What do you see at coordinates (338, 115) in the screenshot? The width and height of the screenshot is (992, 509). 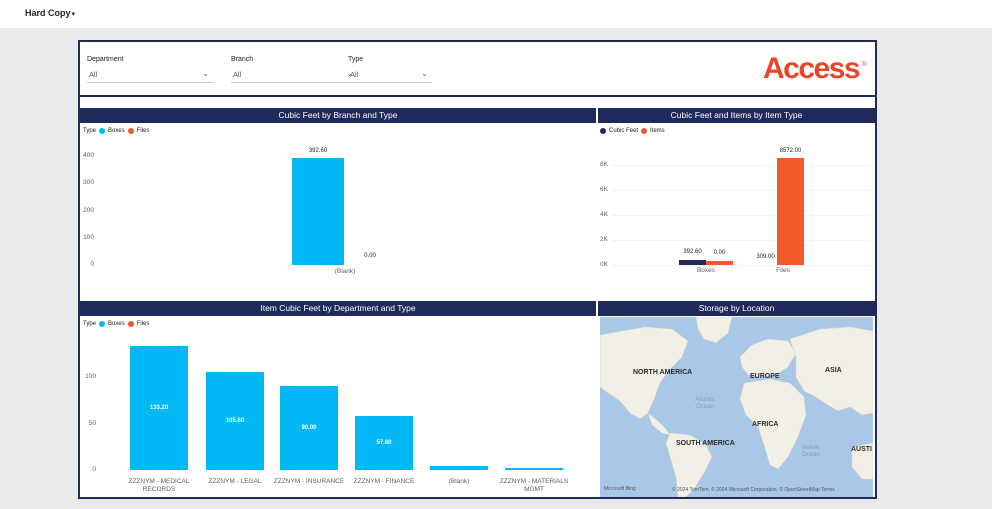 I see `branch-type-chart-title: Cubic Feet by Branch and Type` at bounding box center [338, 115].